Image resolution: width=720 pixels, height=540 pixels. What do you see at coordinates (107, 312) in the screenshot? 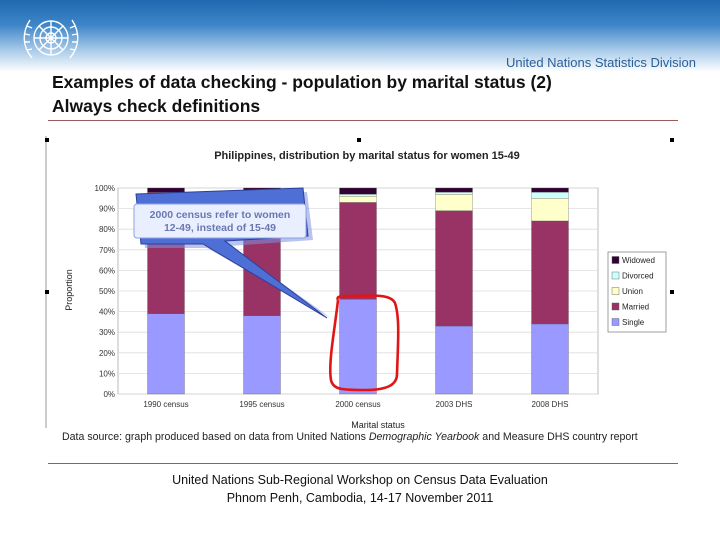
I see `y-tick-label: 40%` at bounding box center [107, 312].